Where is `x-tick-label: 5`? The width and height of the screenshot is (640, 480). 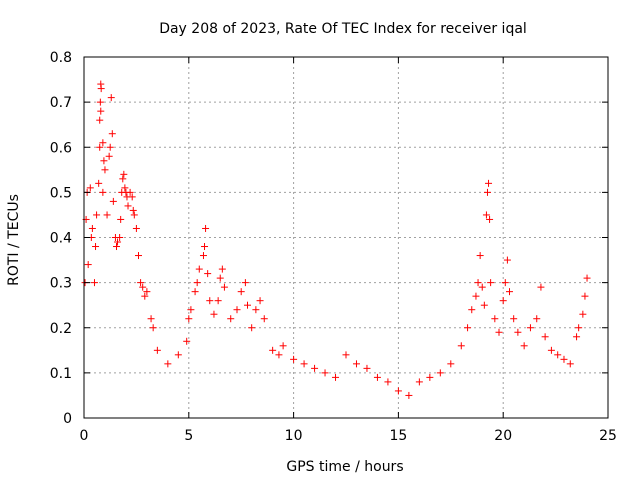 x-tick-label: 5 is located at coordinates (188, 436).